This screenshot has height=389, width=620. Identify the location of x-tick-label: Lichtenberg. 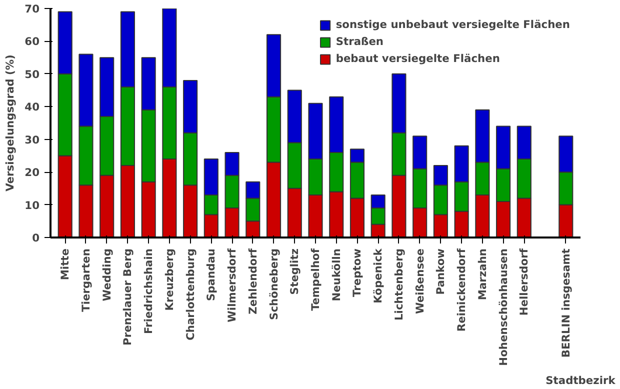
(399, 284).